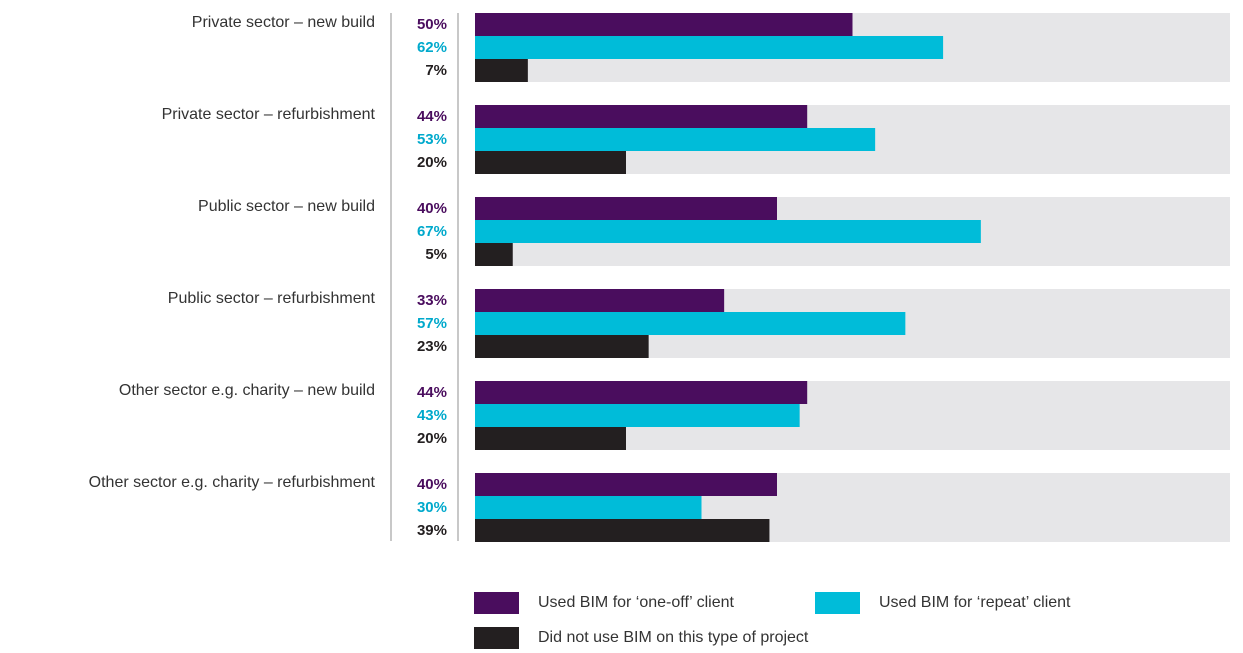  What do you see at coordinates (431, 507) in the screenshot?
I see `value-label-repeat-other-sector-e-g-charity-refurbishment: 30%` at bounding box center [431, 507].